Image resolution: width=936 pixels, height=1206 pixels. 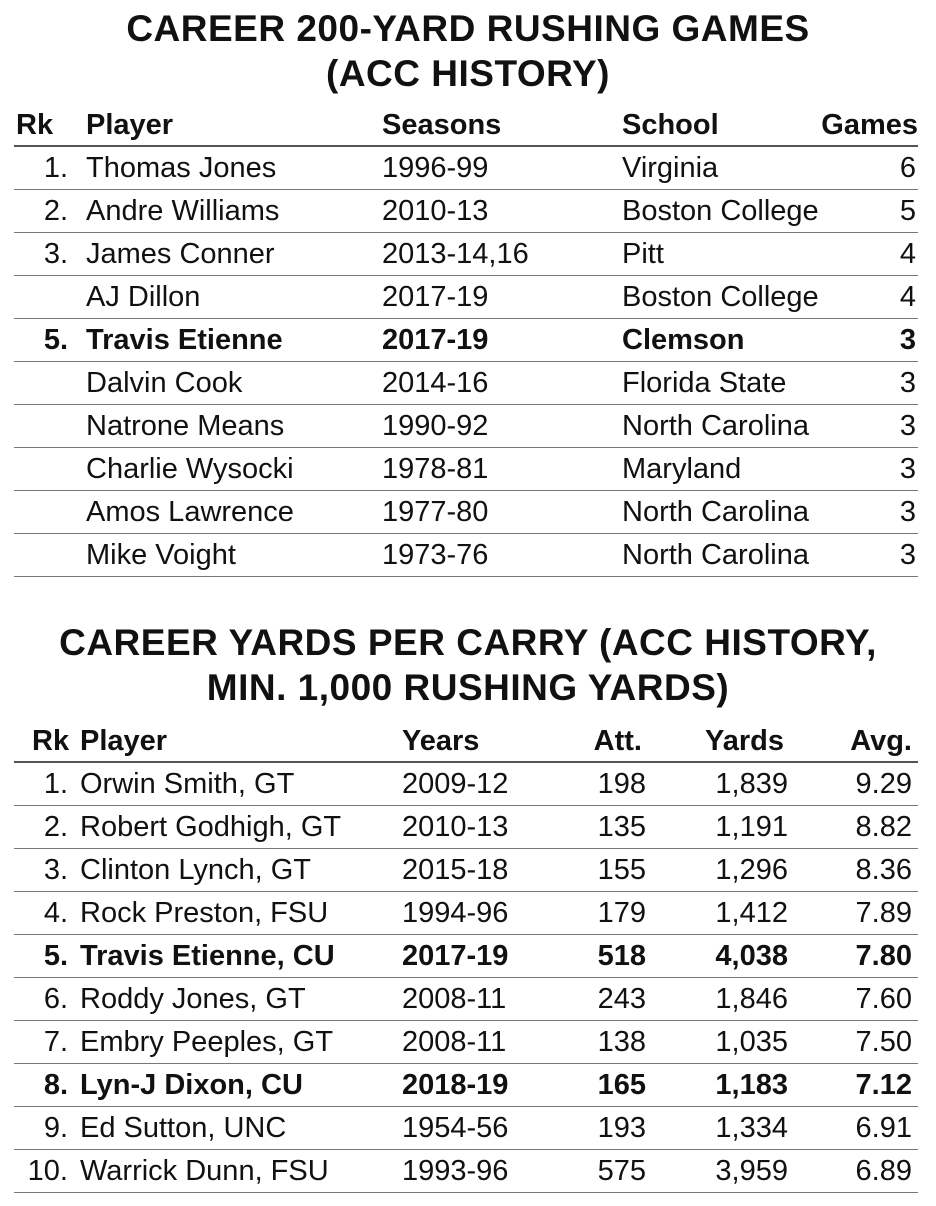 I want to click on yards-cell: 1,412, so click(x=751, y=913).